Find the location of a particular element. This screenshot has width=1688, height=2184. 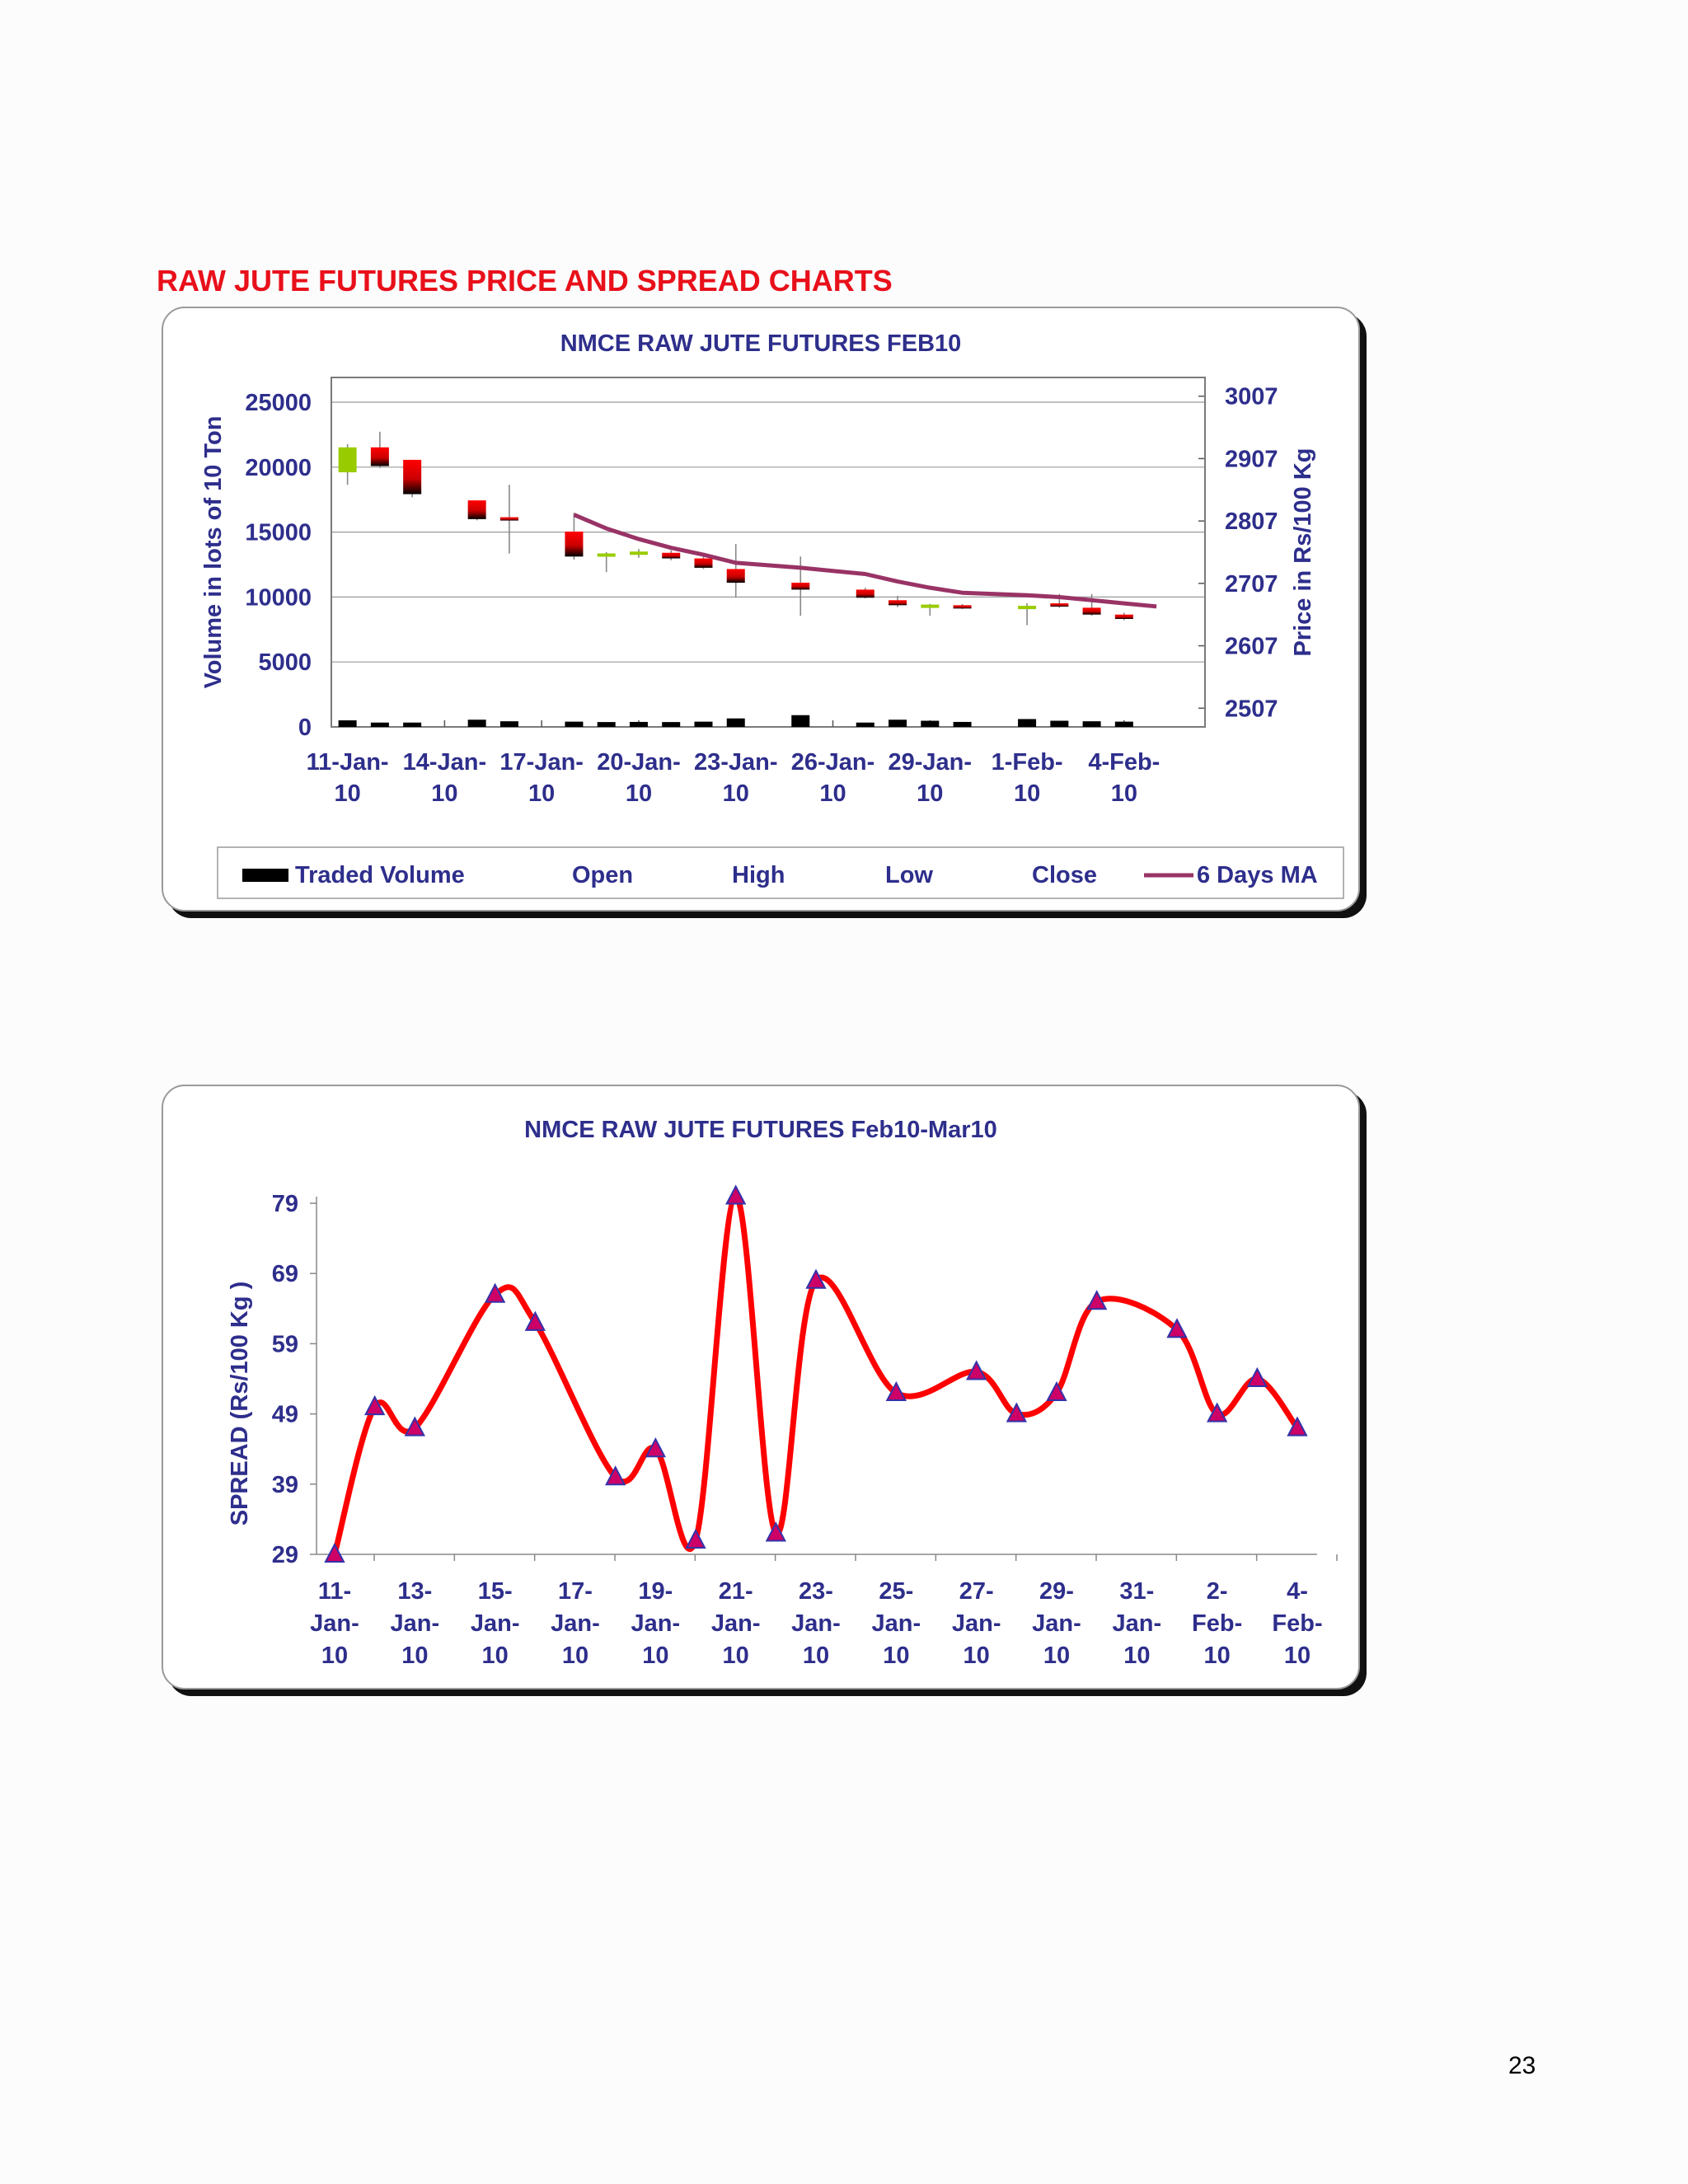

x-tick-label: 27- is located at coordinates (977, 1591).